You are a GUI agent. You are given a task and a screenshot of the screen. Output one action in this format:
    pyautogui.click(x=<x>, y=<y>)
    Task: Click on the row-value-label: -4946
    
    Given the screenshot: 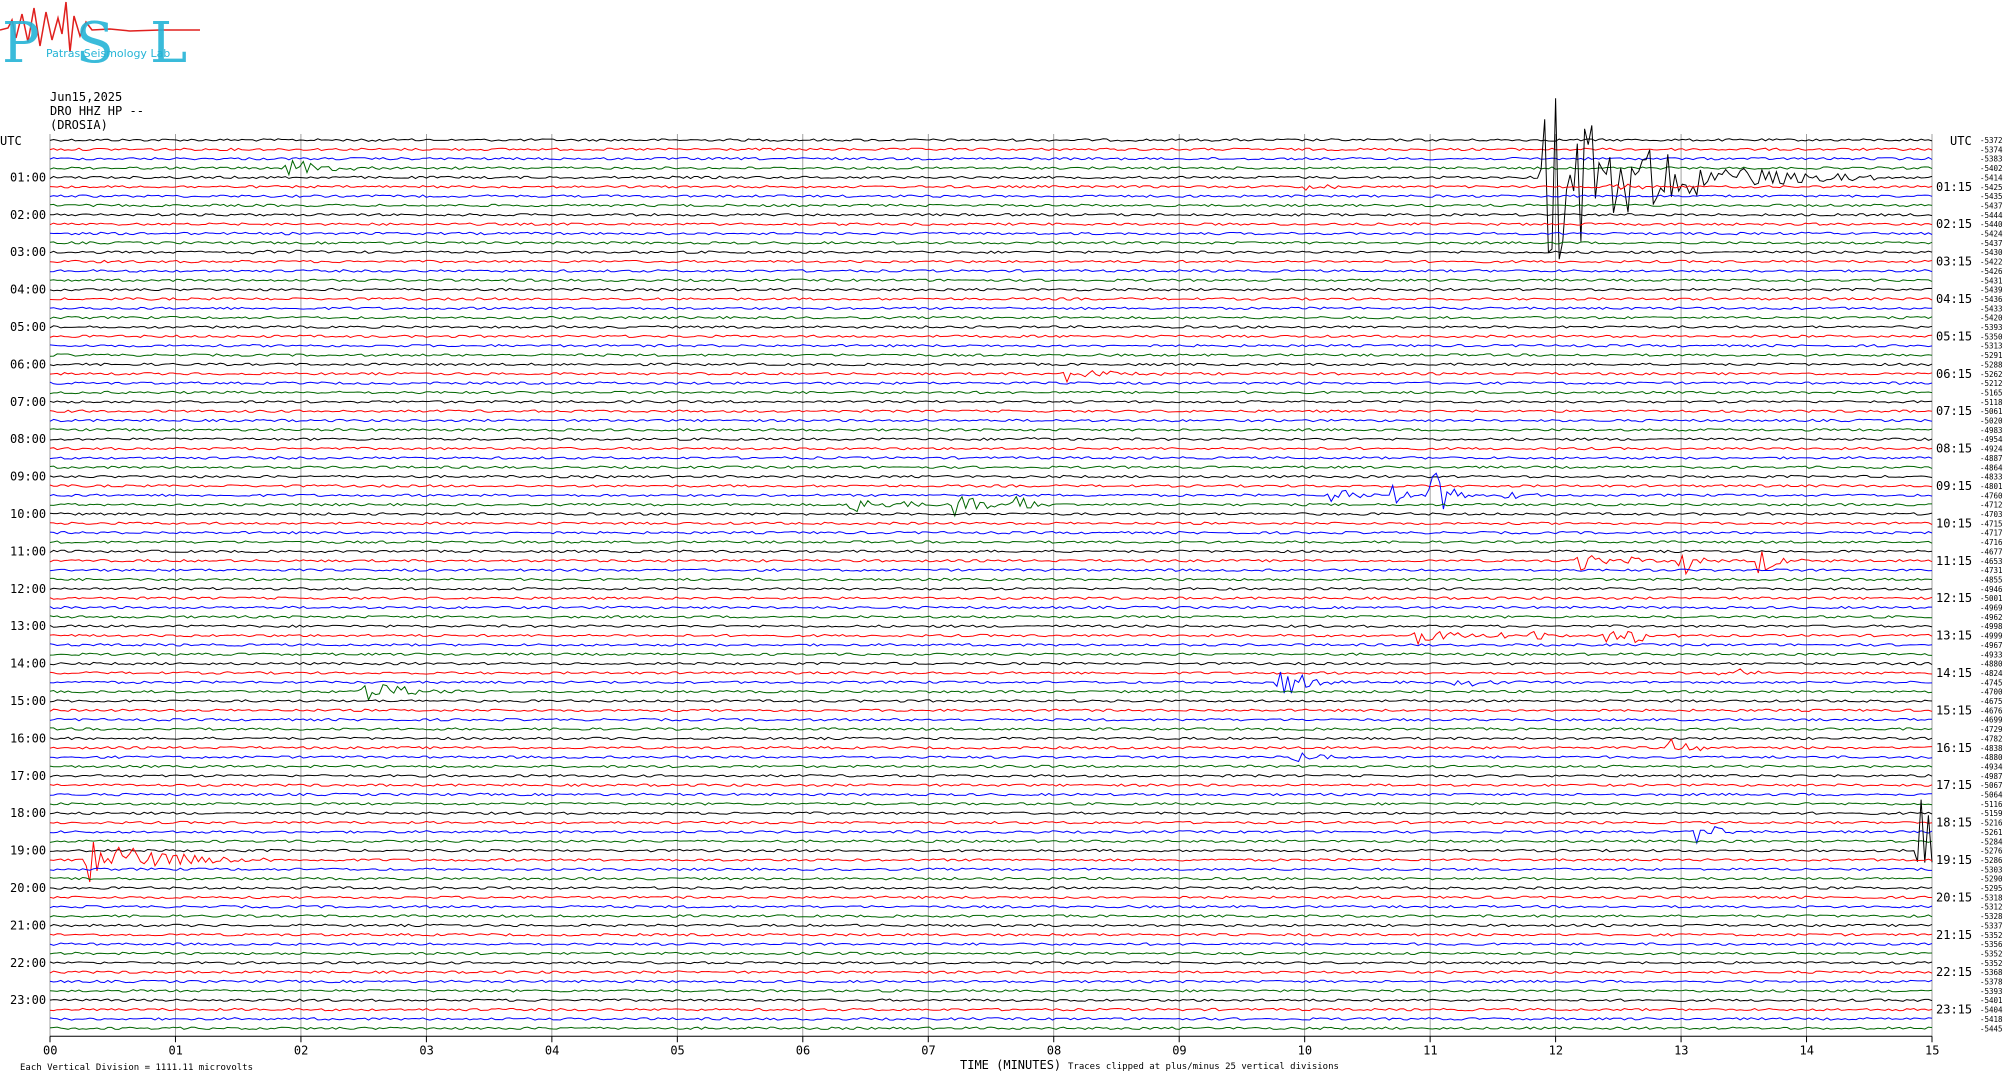 What is the action you would take?
    pyautogui.click(x=1991, y=589)
    